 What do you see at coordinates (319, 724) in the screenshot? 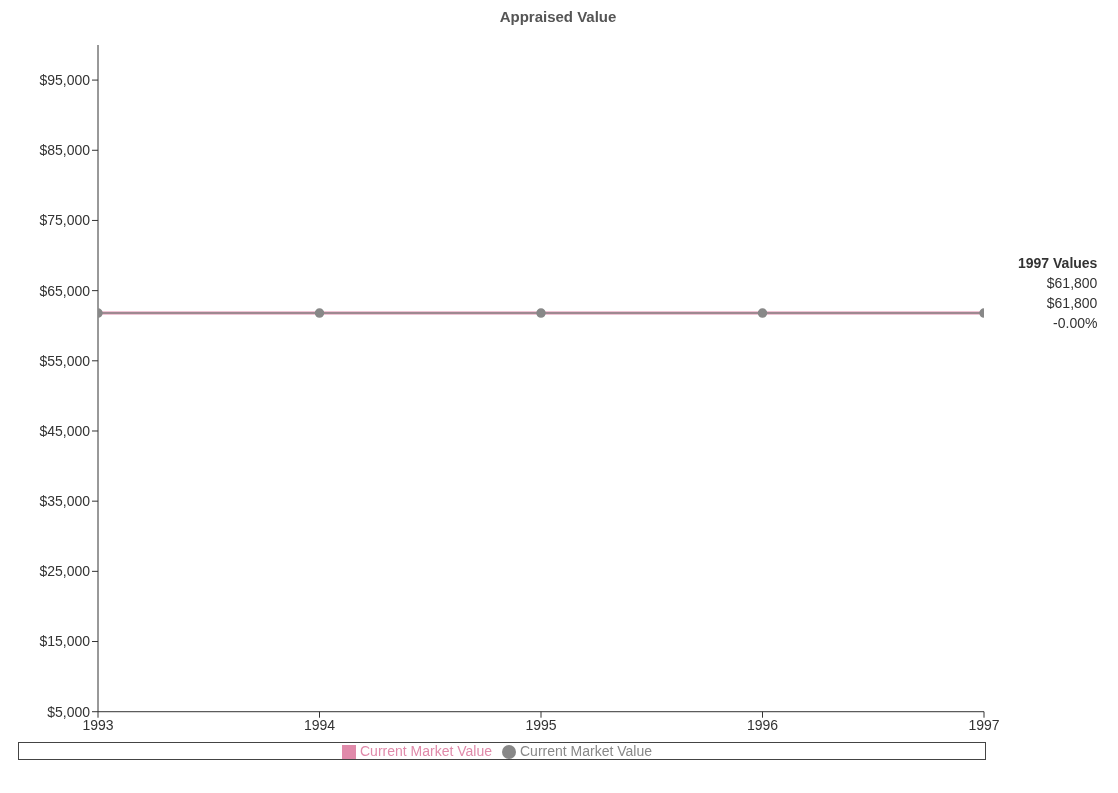
I see `x-tick-label: 1994` at bounding box center [319, 724].